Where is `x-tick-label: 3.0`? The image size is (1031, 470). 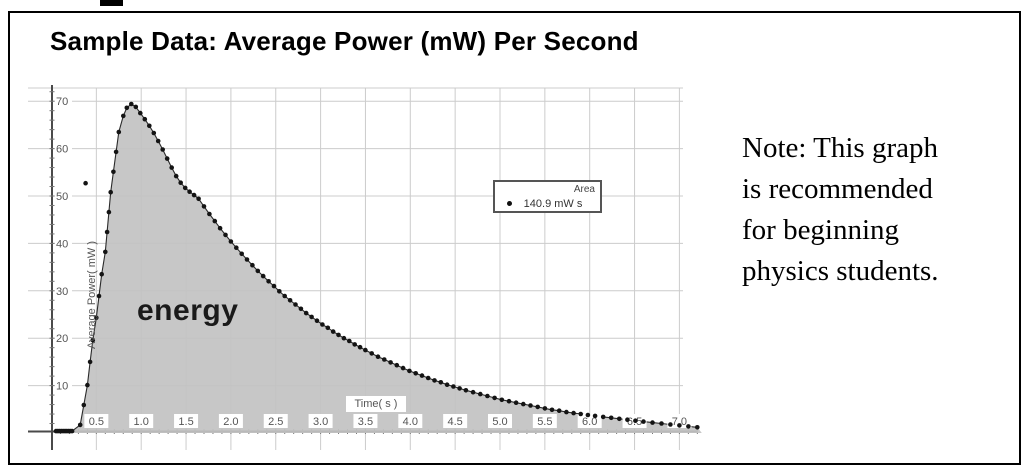 x-tick-label: 3.0 is located at coordinates (320, 422).